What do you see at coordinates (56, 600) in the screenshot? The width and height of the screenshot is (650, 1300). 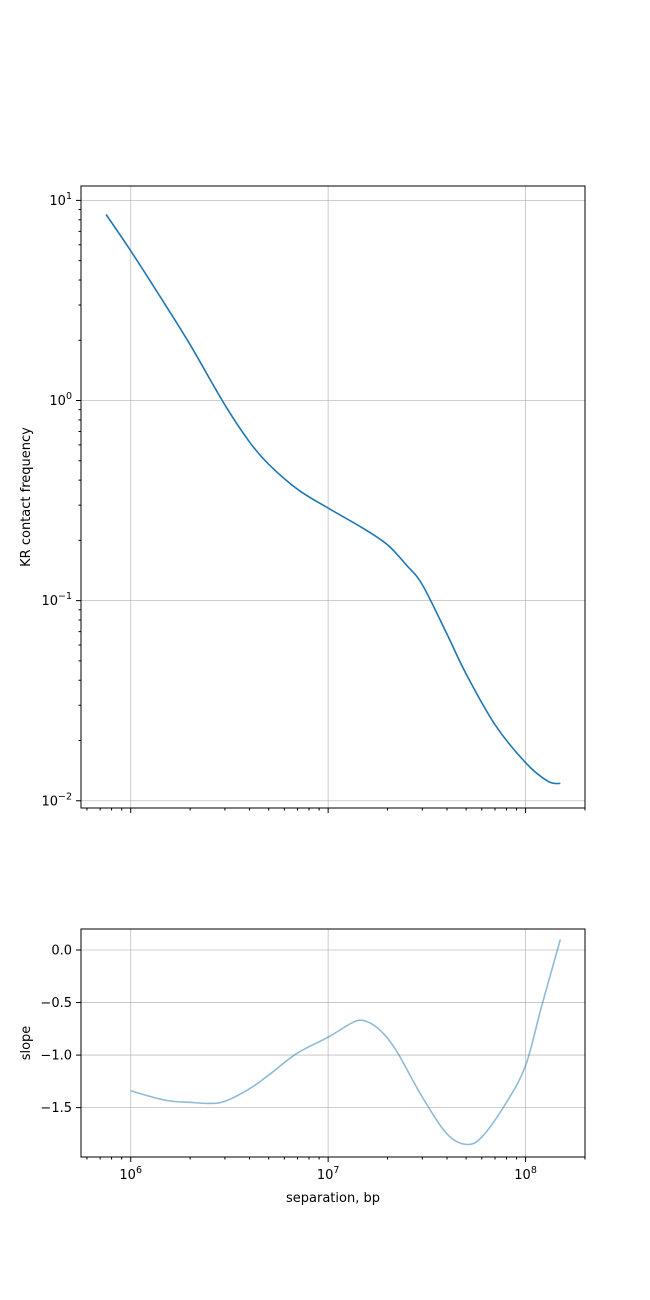 I see `y-tick-label: 10⁻¹` at bounding box center [56, 600].